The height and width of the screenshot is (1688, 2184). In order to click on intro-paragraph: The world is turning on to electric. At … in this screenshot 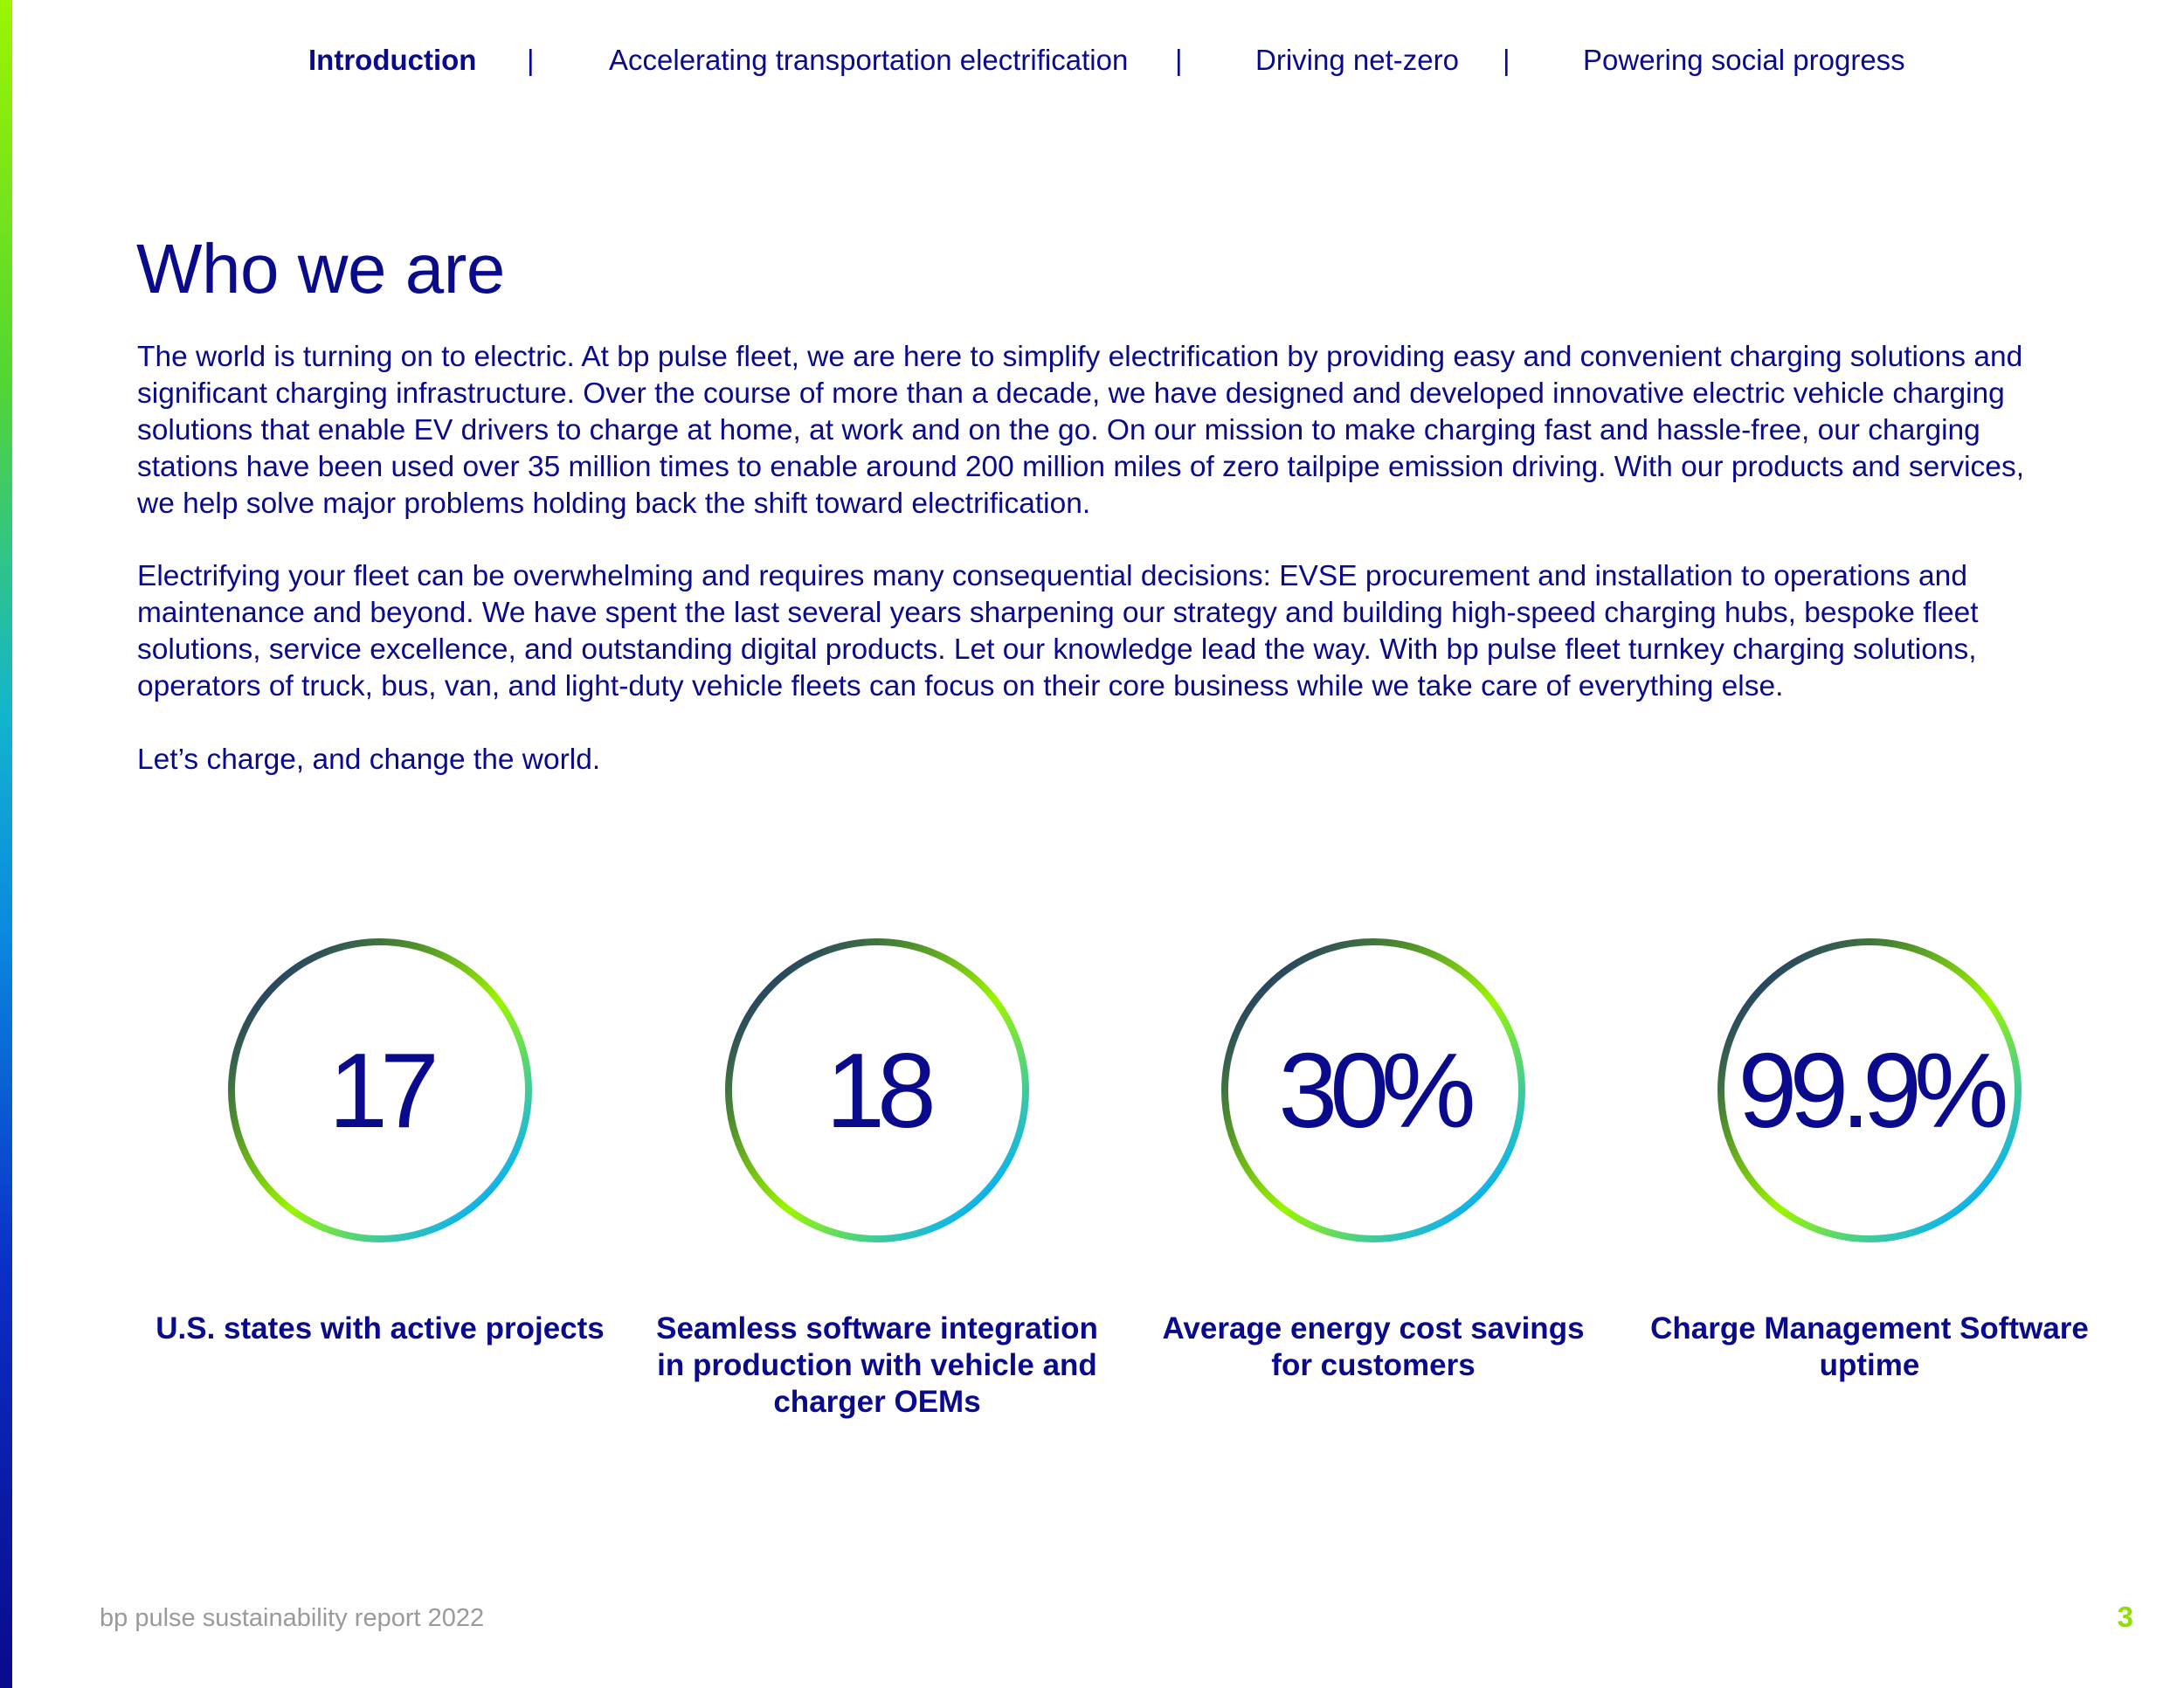, I will do `click(1080, 430)`.